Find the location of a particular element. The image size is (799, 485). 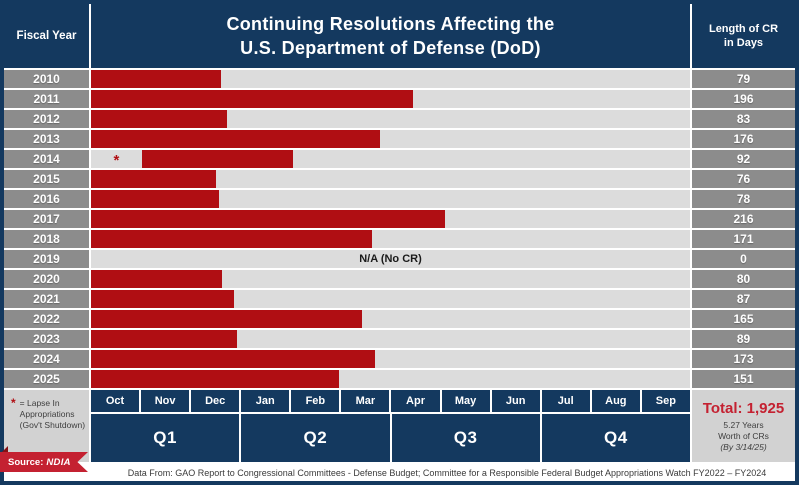

cr-bar-track-2019: N/A (No CR) is located at coordinates (390, 259).